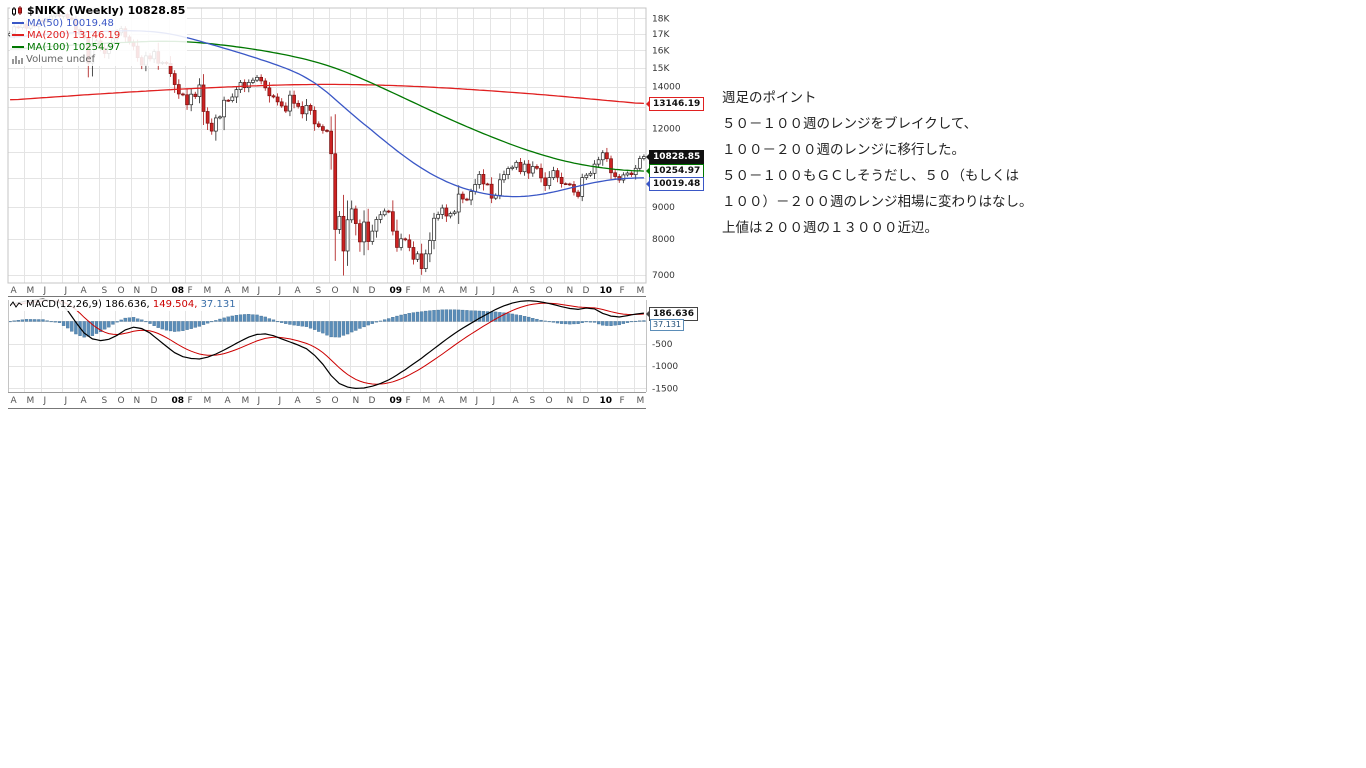 The image size is (1366, 768). I want to click on legend-ma200: MA(200) 13146.19, so click(98, 36).